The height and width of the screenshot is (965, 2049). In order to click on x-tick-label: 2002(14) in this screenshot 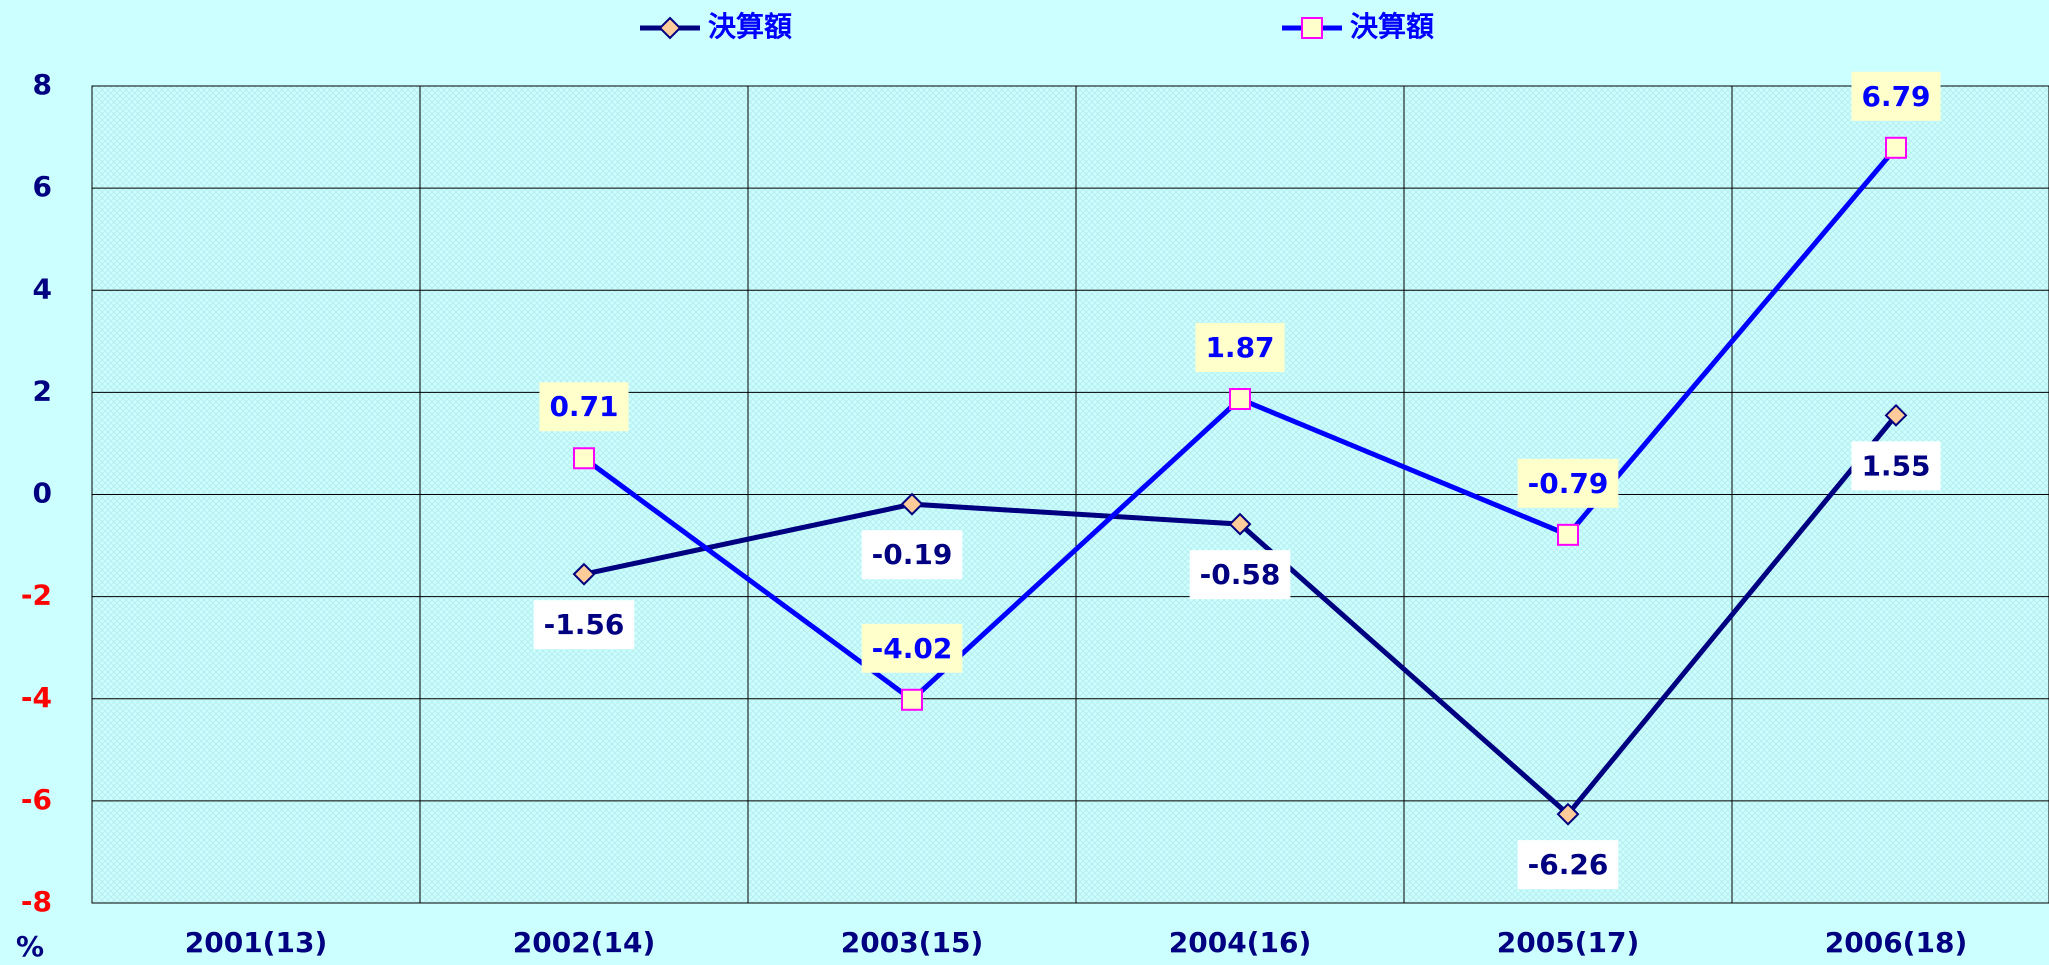, I will do `click(584, 942)`.